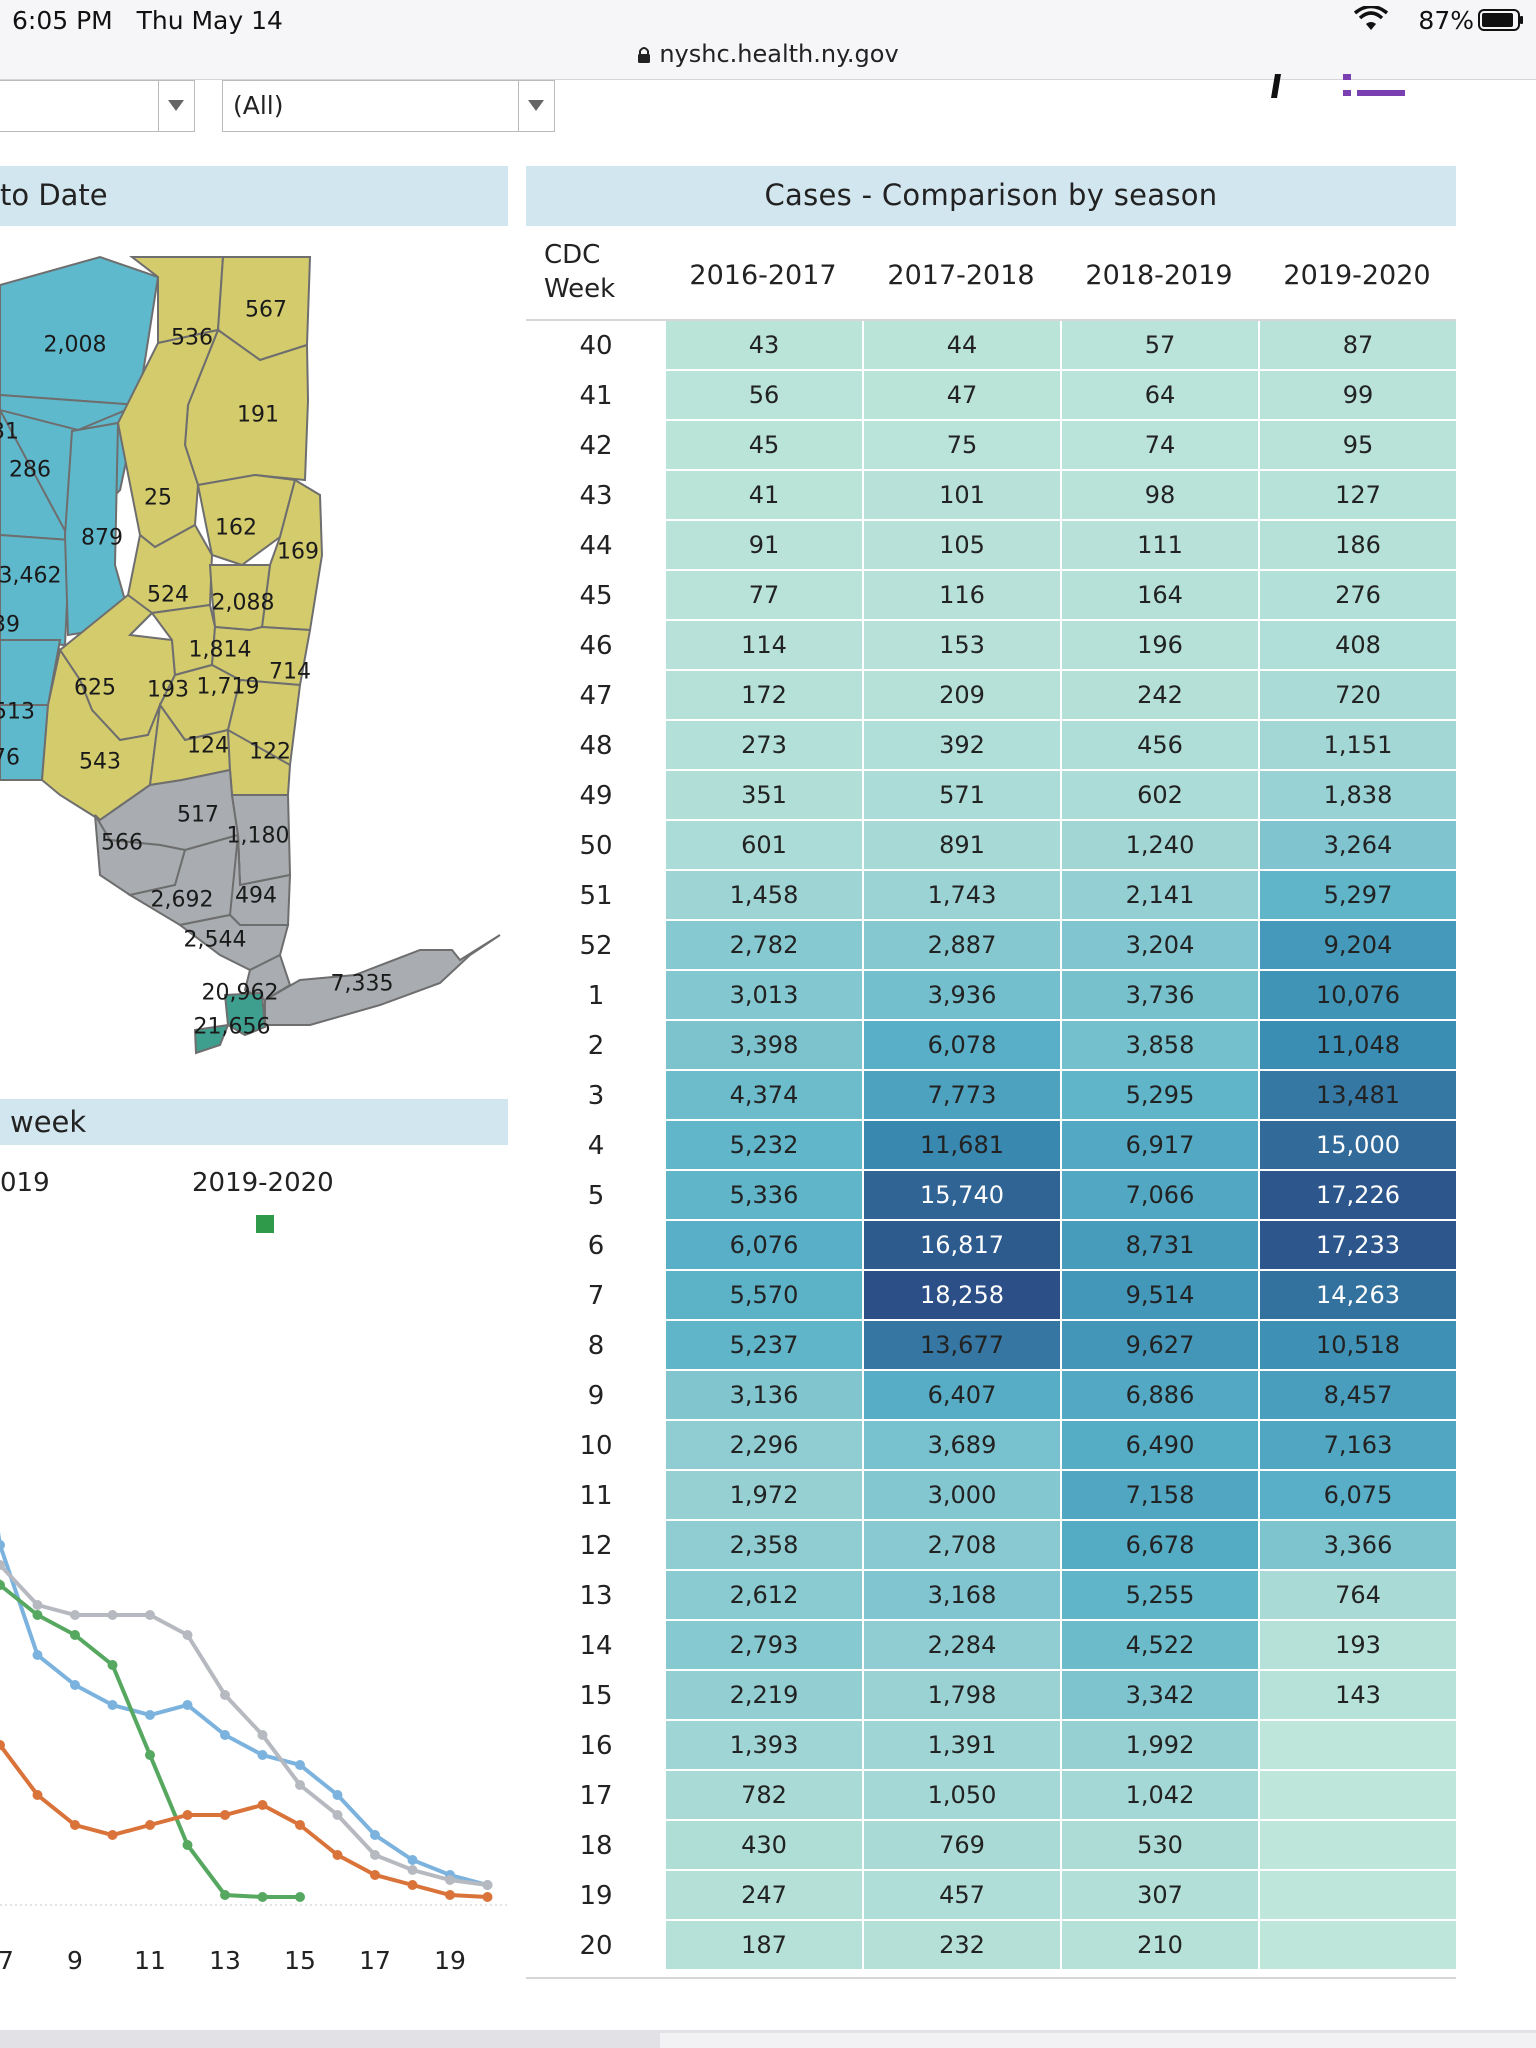 The width and height of the screenshot is (1536, 2048). Describe the element at coordinates (596, 1746) in the screenshot. I see `week-cell: 16` at that location.